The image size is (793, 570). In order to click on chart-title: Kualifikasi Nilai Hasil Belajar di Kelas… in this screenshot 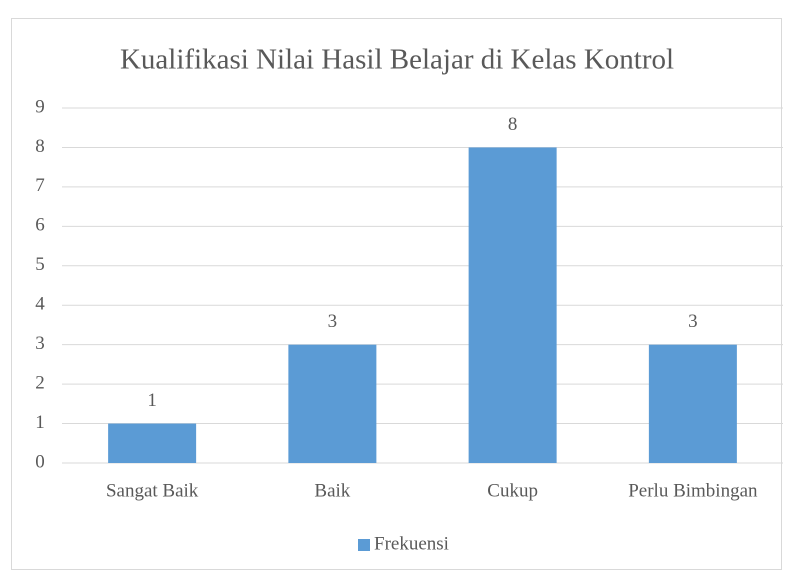, I will do `click(397, 60)`.